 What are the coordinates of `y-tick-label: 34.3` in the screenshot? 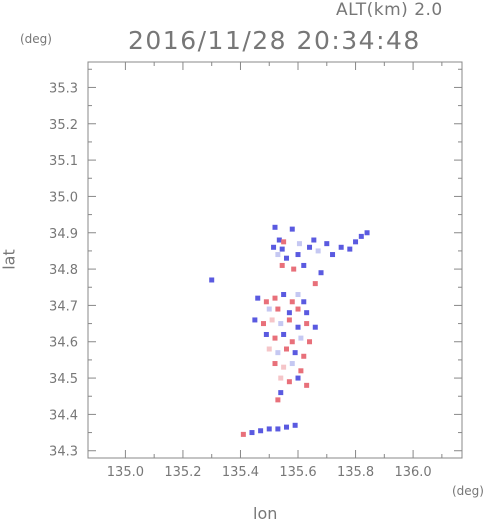 It's located at (63, 452).